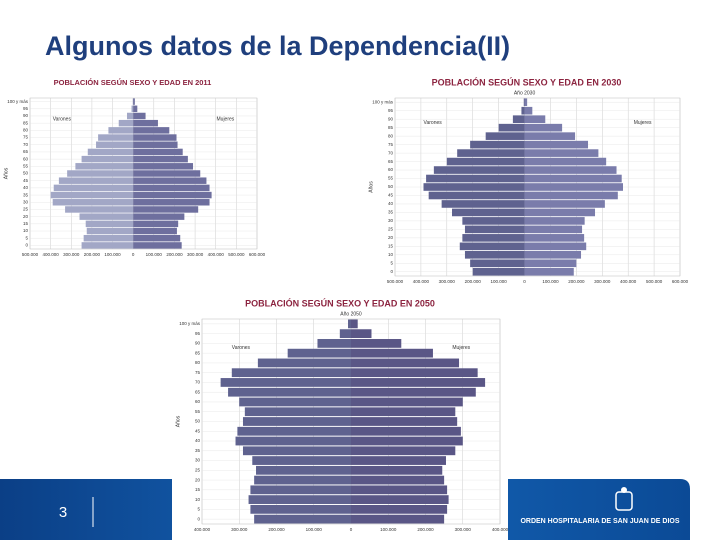 This screenshot has width=720, height=540. Describe the element at coordinates (18, 101) in the screenshot. I see `y-tick-label: 100 y más` at that location.